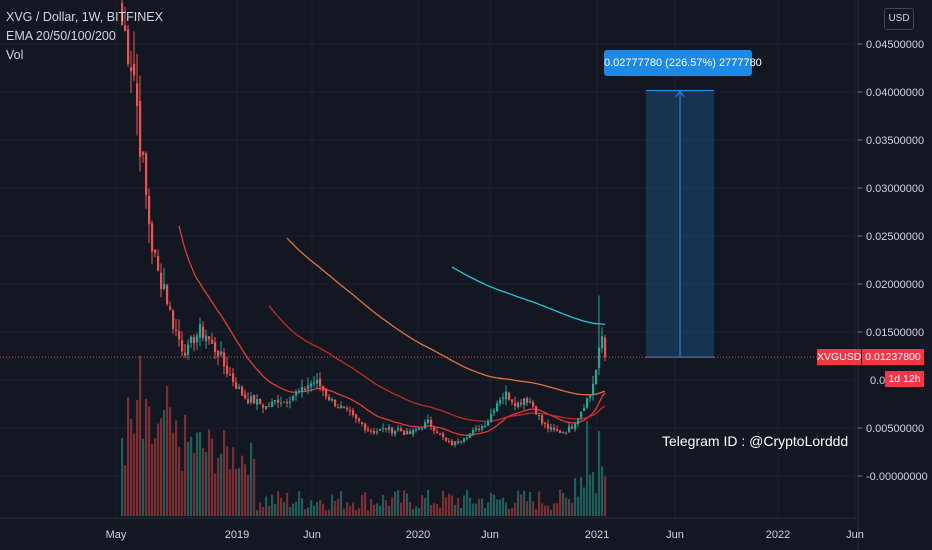 This screenshot has width=932, height=550. I want to click on time-tick-label: 2022, so click(778, 535).